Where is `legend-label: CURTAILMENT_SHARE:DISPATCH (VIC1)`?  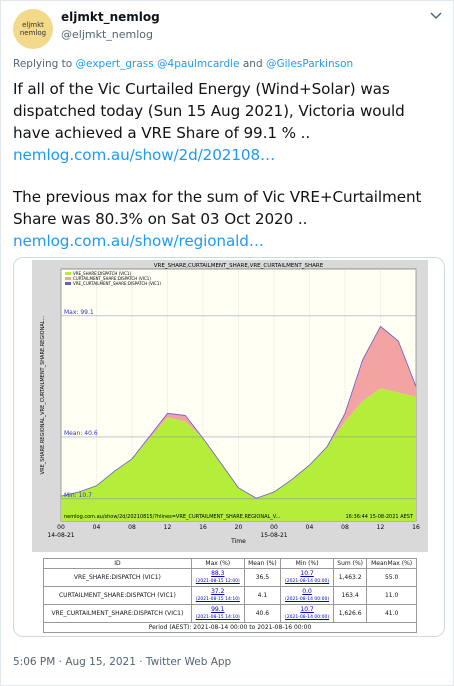 legend-label: CURTAILMENT_SHARE:DISPATCH (VIC1) is located at coordinates (112, 278).